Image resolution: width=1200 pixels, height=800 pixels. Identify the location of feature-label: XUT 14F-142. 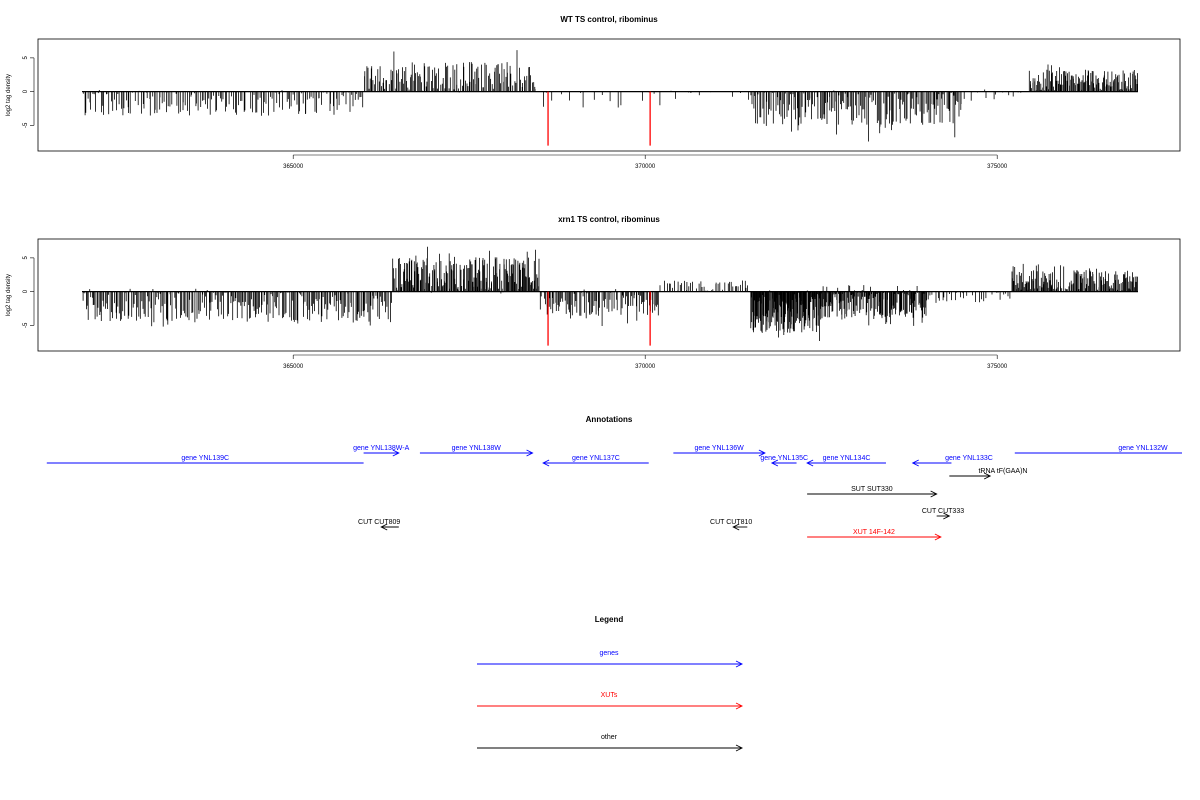
(874, 532).